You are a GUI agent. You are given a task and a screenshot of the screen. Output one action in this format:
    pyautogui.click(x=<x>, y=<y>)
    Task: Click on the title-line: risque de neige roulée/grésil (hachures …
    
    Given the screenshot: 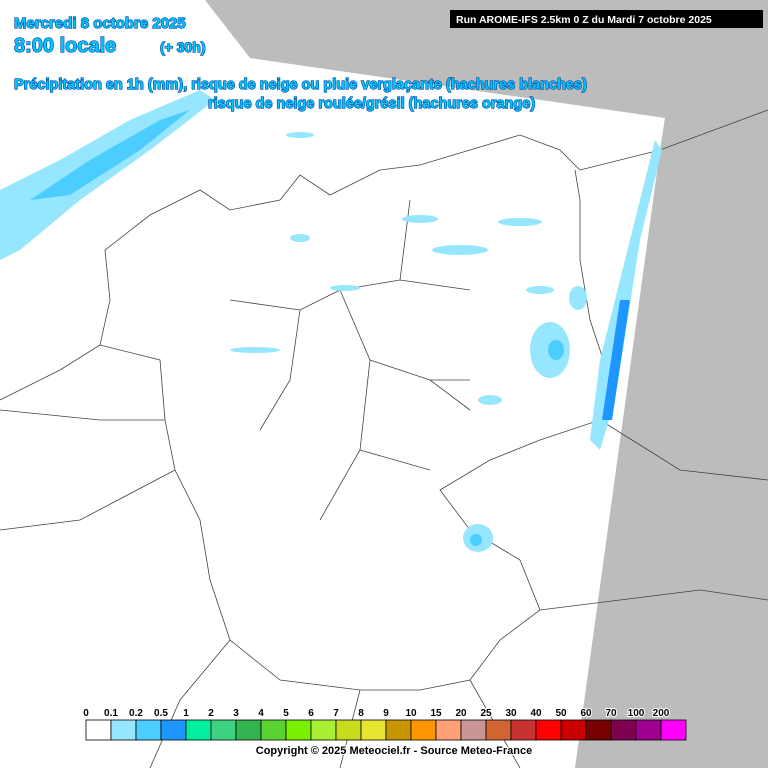 What is the action you would take?
    pyautogui.click(x=371, y=104)
    